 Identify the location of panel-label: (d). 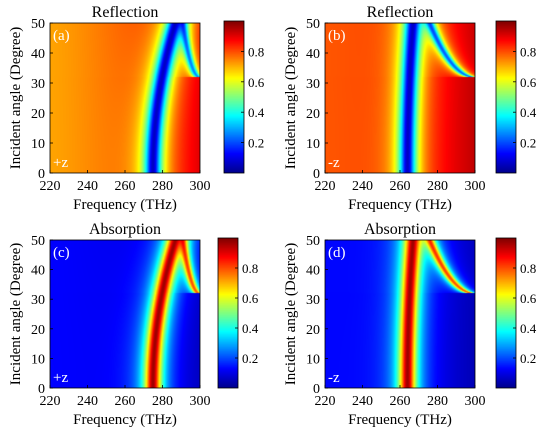
(337, 253).